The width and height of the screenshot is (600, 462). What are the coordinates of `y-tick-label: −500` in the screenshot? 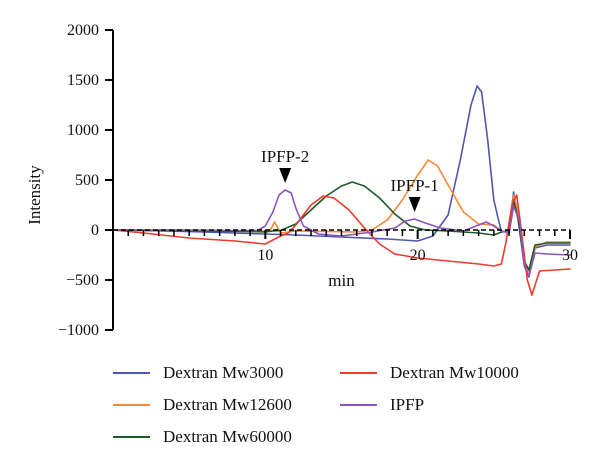 It's located at (82, 280).